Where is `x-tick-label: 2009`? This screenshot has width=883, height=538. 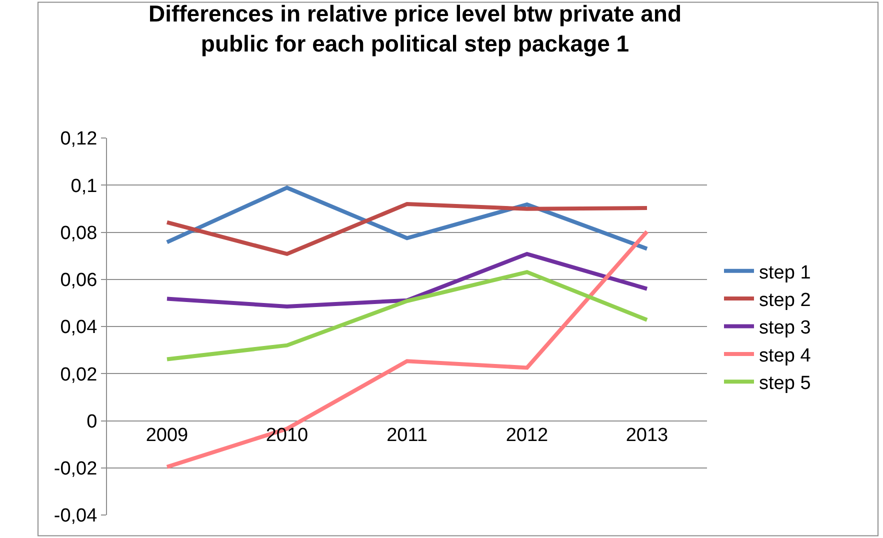 x-tick-label: 2009 is located at coordinates (167, 435).